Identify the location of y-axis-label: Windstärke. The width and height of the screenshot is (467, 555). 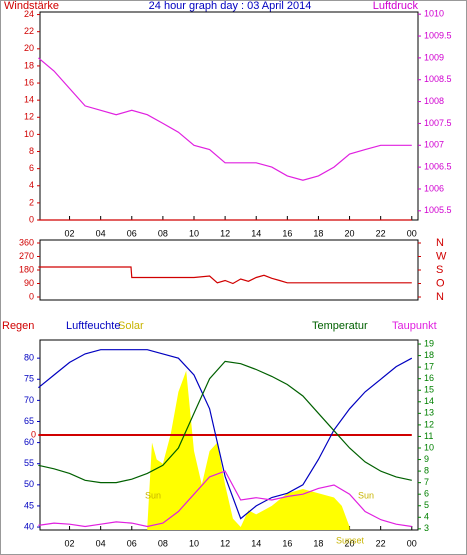
(31, 6).